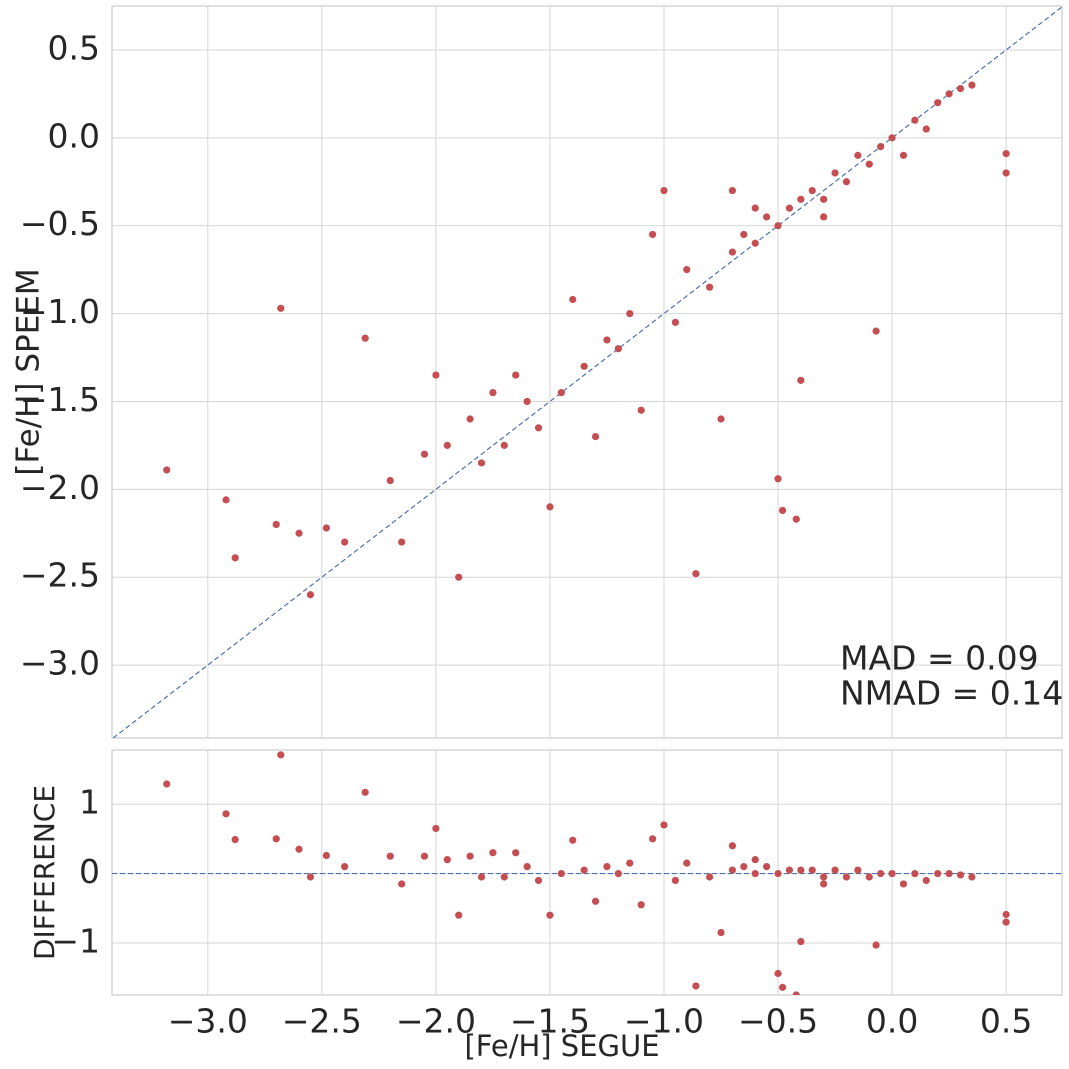 The width and height of the screenshot is (1069, 1069). Describe the element at coordinates (60, 487) in the screenshot. I see `y-tick-label: −2.0` at that location.